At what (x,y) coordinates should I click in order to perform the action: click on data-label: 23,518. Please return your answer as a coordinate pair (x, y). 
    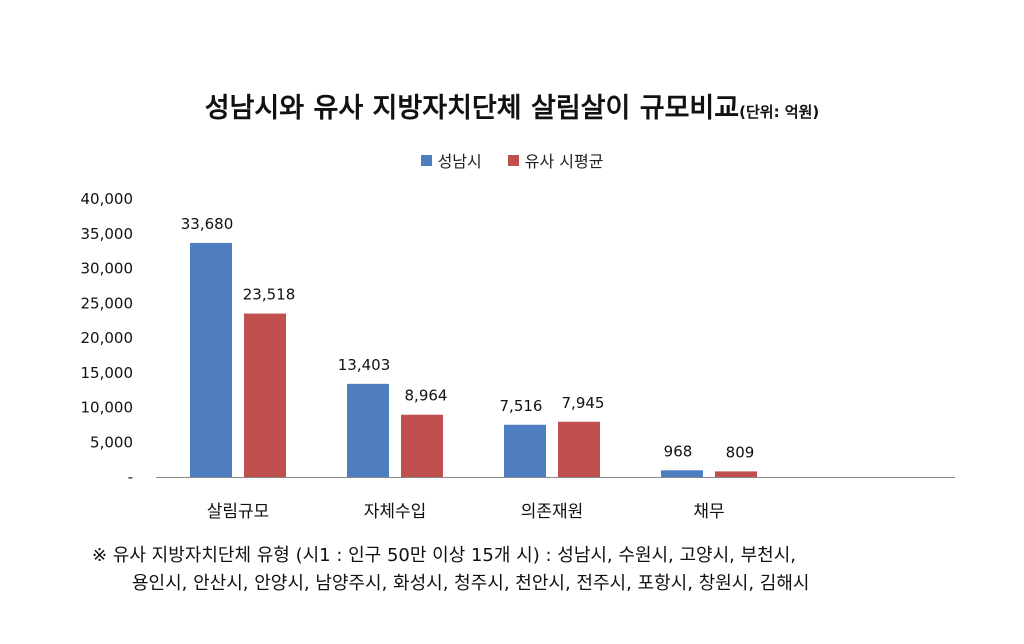
    Looking at the image, I should click on (269, 295).